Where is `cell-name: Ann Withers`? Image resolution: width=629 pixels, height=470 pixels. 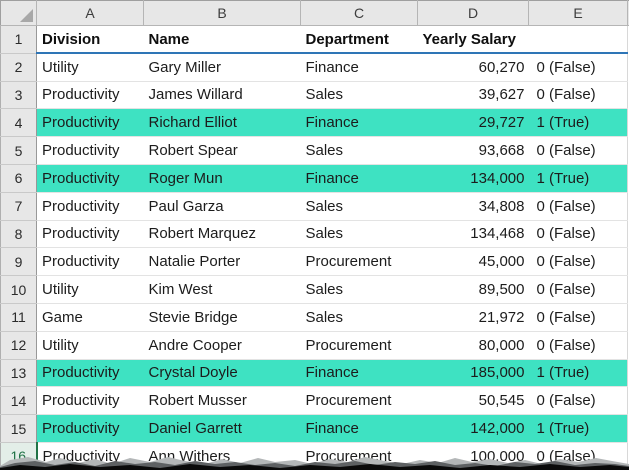 cell-name: Ann Withers is located at coordinates (222, 456).